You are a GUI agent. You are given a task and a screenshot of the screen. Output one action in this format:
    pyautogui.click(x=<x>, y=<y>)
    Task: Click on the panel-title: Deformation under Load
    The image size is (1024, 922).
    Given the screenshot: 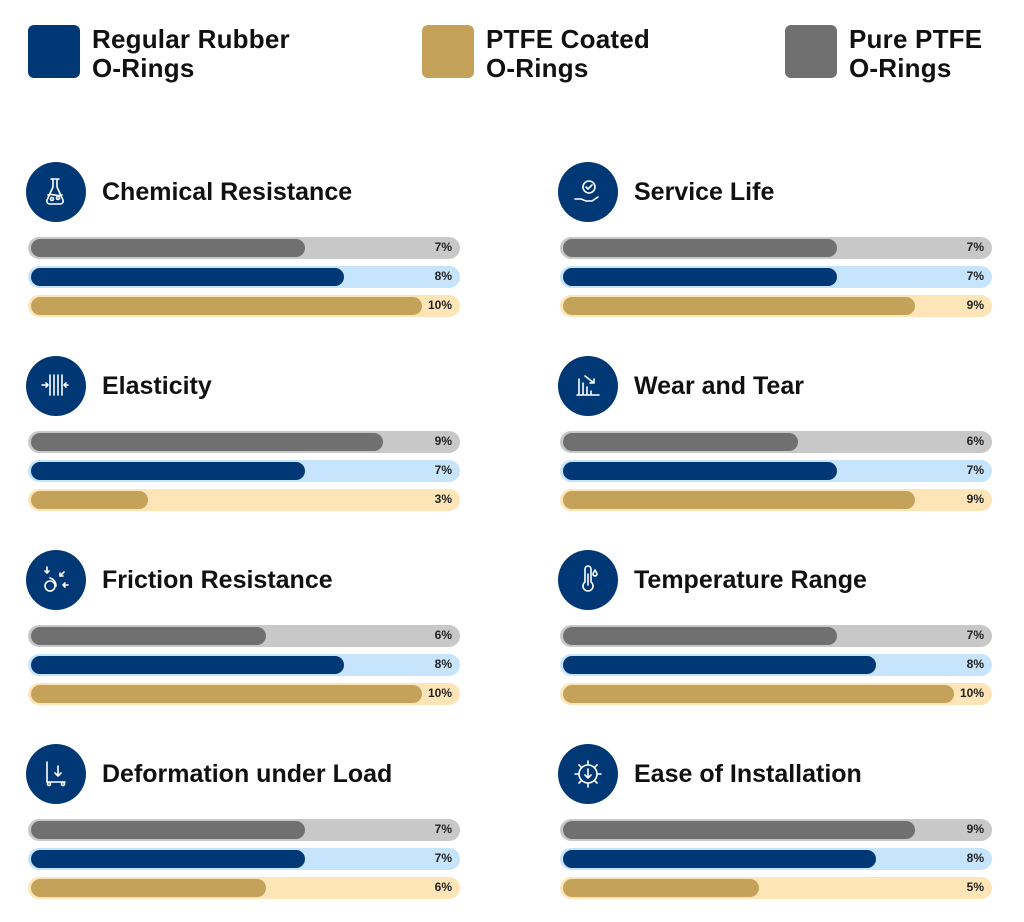 What is the action you would take?
    pyautogui.click(x=247, y=773)
    